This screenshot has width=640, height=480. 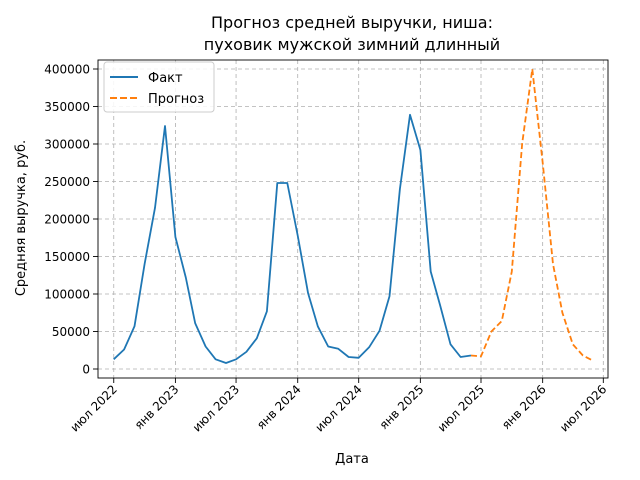 What do you see at coordinates (352, 459) in the screenshot?
I see `x-axis-label: Дата` at bounding box center [352, 459].